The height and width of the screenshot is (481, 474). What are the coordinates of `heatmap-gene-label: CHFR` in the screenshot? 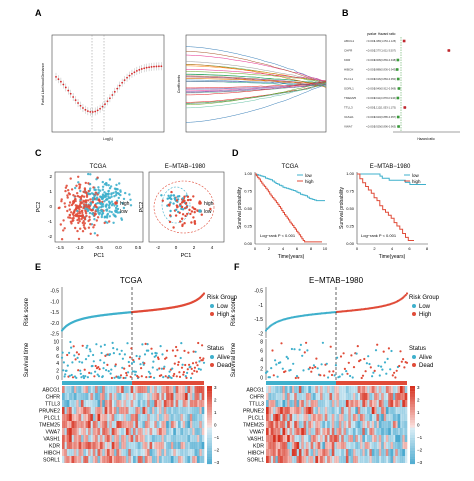 It's located at (53, 398).